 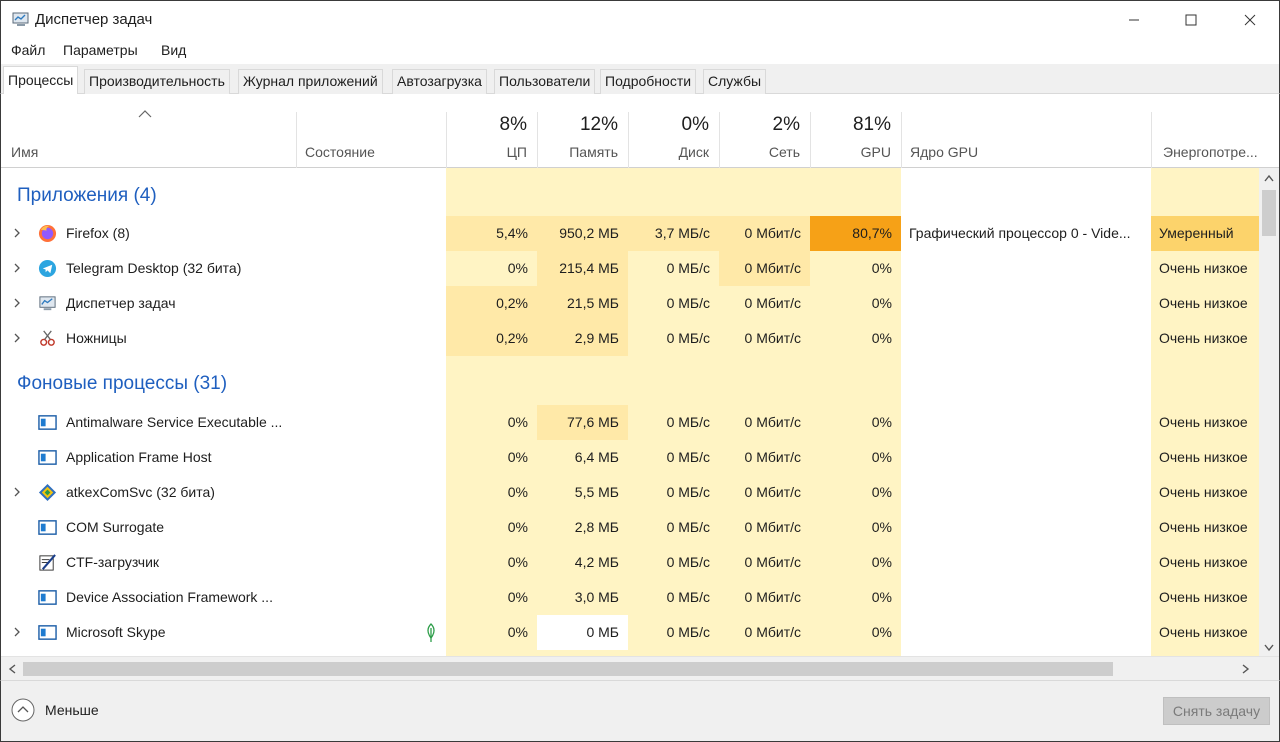 I want to click on column-gpu-engine: Ядро GPU, so click(x=1026, y=140).